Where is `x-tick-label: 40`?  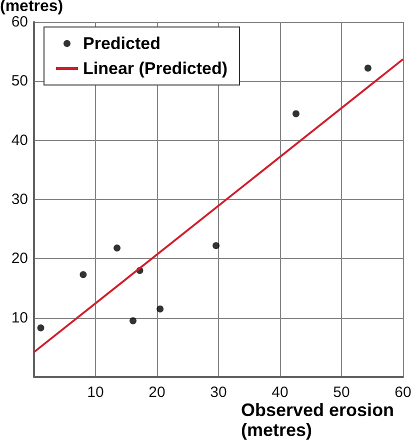 x-tick-label: 40 is located at coordinates (280, 392).